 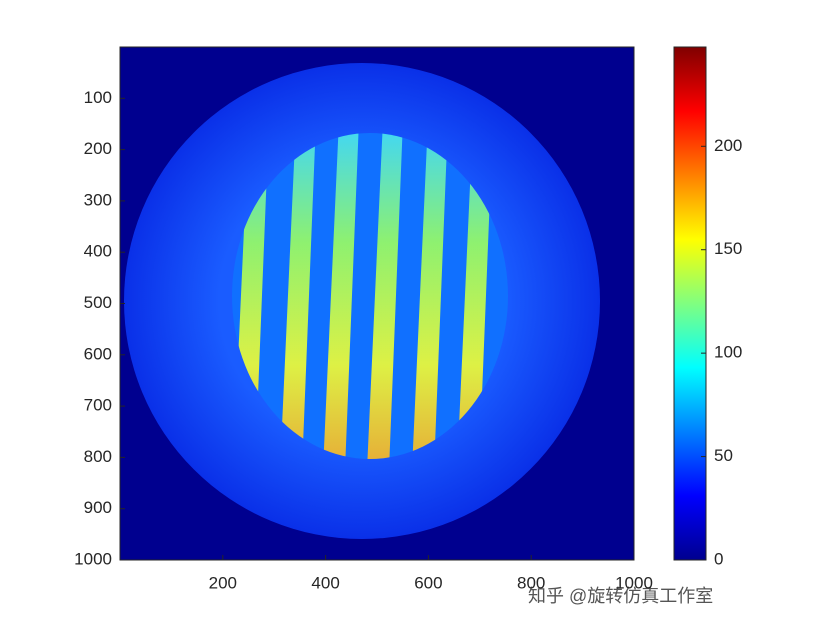 What do you see at coordinates (728, 352) in the screenshot?
I see `colorbar-tick-label: 100` at bounding box center [728, 352].